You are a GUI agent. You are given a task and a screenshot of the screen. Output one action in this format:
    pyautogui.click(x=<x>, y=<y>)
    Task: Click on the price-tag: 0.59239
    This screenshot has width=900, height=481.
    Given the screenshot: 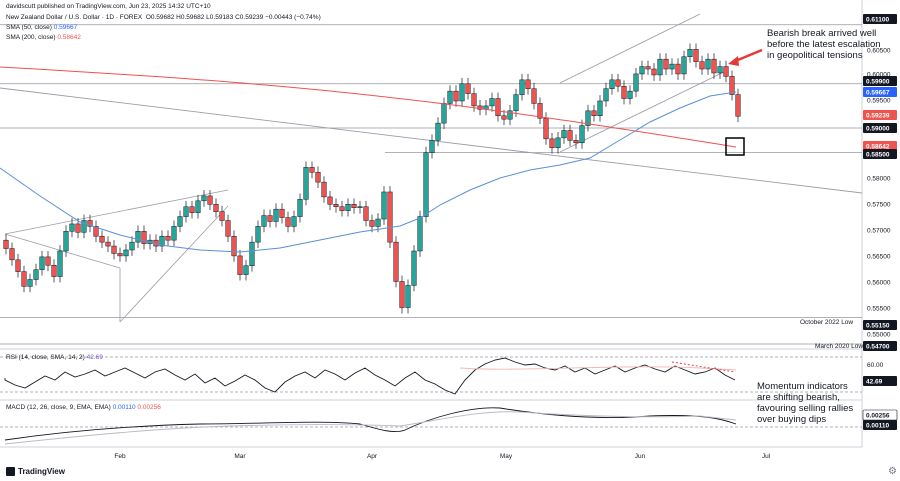 What is the action you would take?
    pyautogui.click(x=880, y=115)
    